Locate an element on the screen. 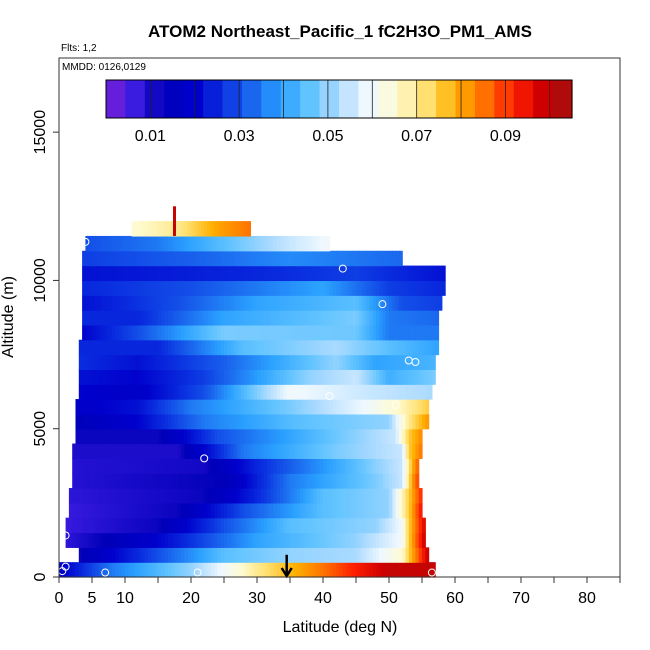 The width and height of the screenshot is (650, 650). flight-marker is located at coordinates (329, 396).